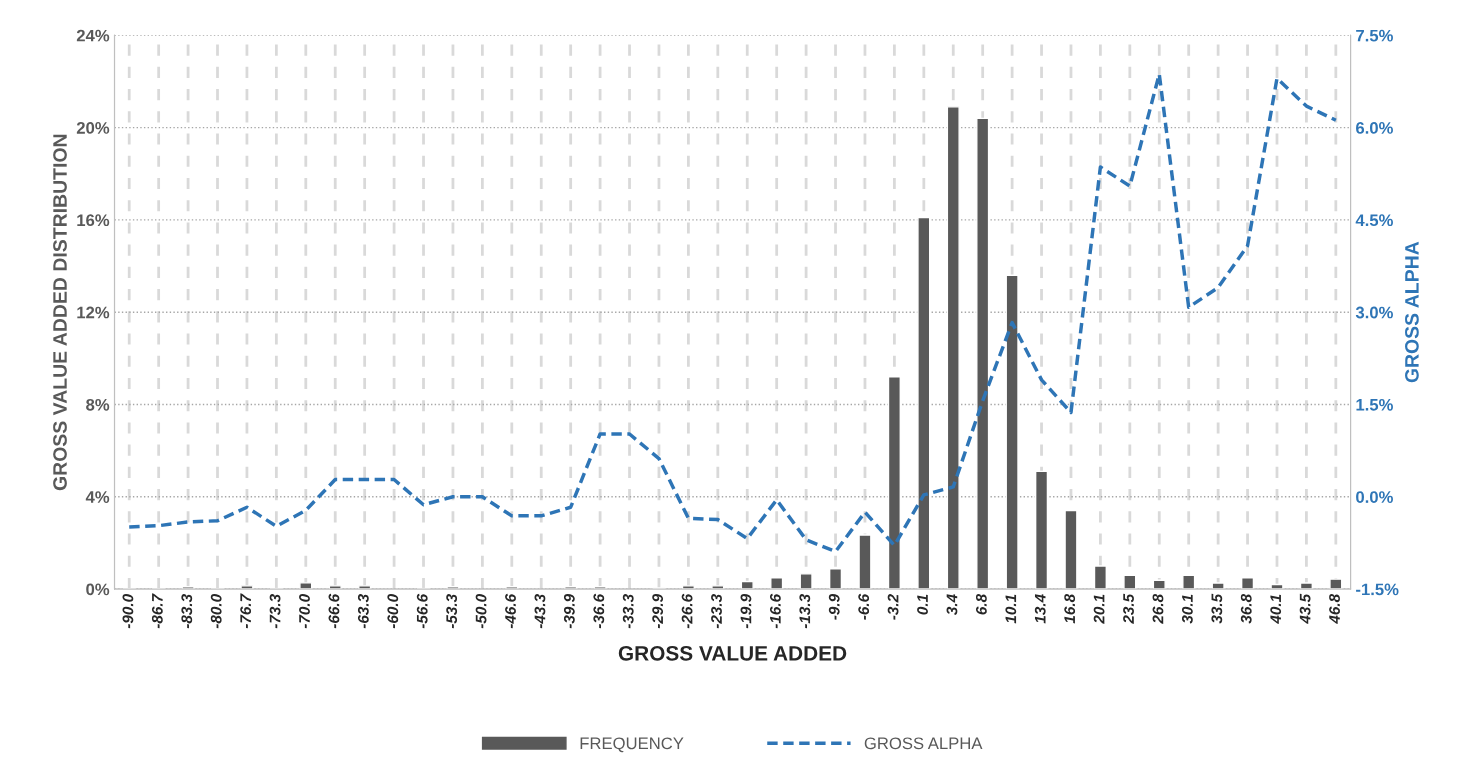 The image size is (1468, 768). What do you see at coordinates (246, 611) in the screenshot?
I see `x-tick-label: -76.7` at bounding box center [246, 611].